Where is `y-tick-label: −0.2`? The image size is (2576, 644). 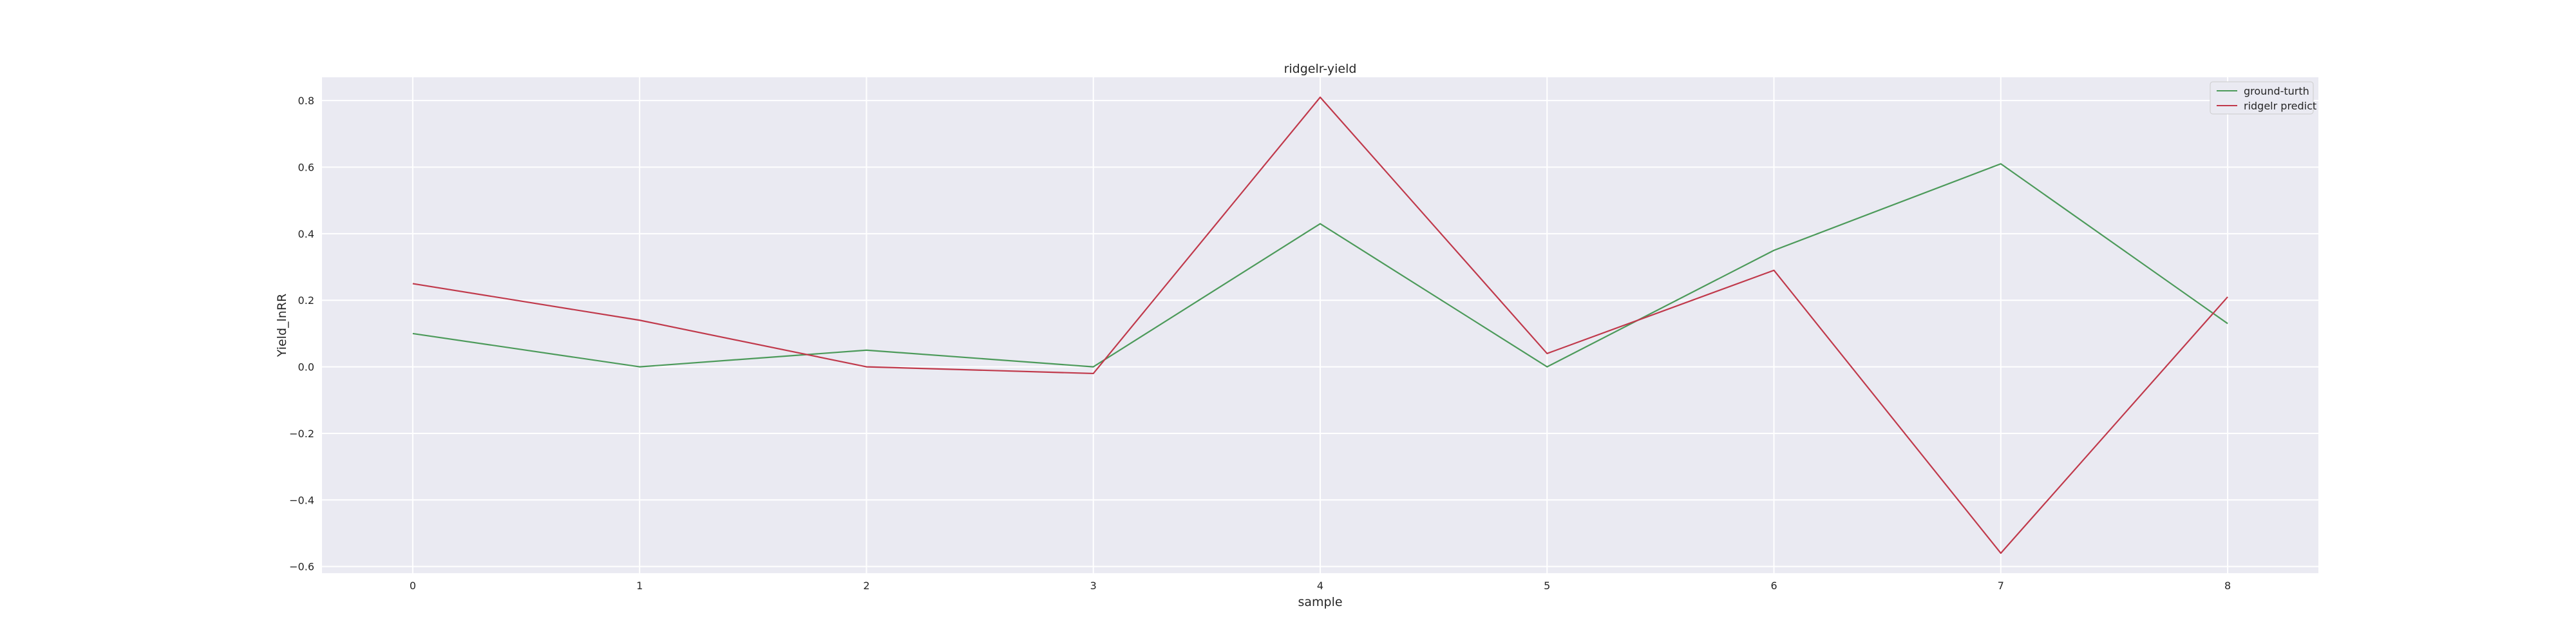 y-tick-label: −0.2 is located at coordinates (301, 434).